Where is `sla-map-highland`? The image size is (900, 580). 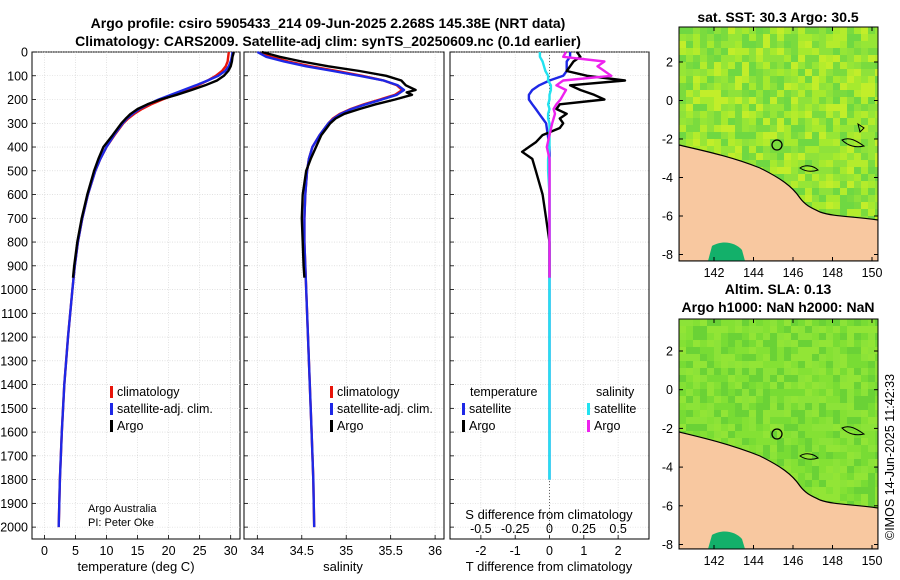 sla-map-highland is located at coordinates (726, 540).